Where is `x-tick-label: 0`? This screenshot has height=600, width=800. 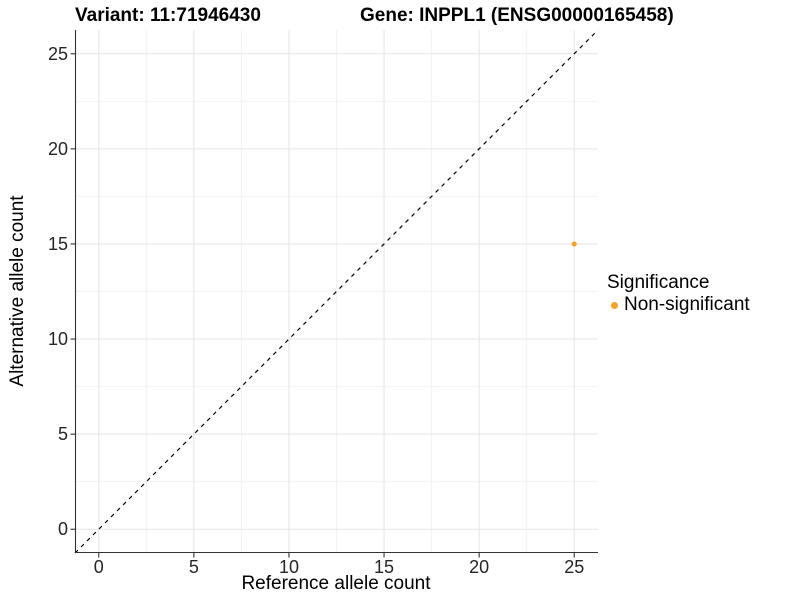 x-tick-label: 0 is located at coordinates (98, 567).